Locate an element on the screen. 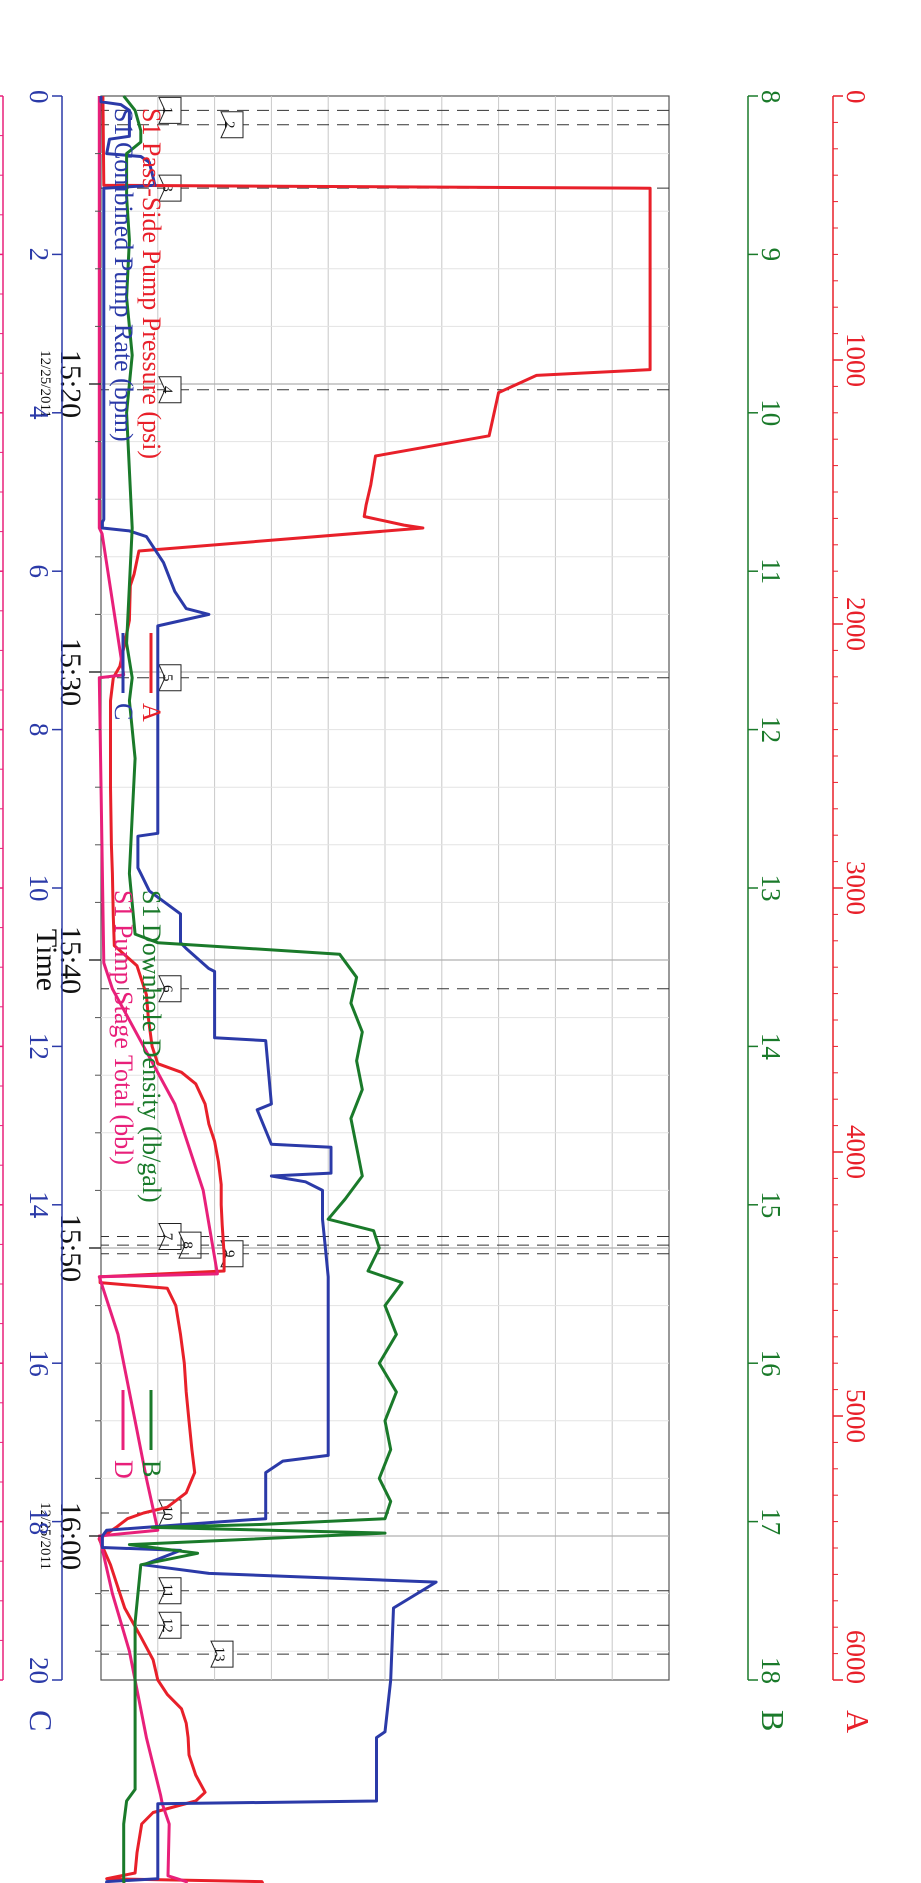 This screenshot has width=921, height=1883. event-label: 12 is located at coordinates (167, 1625).